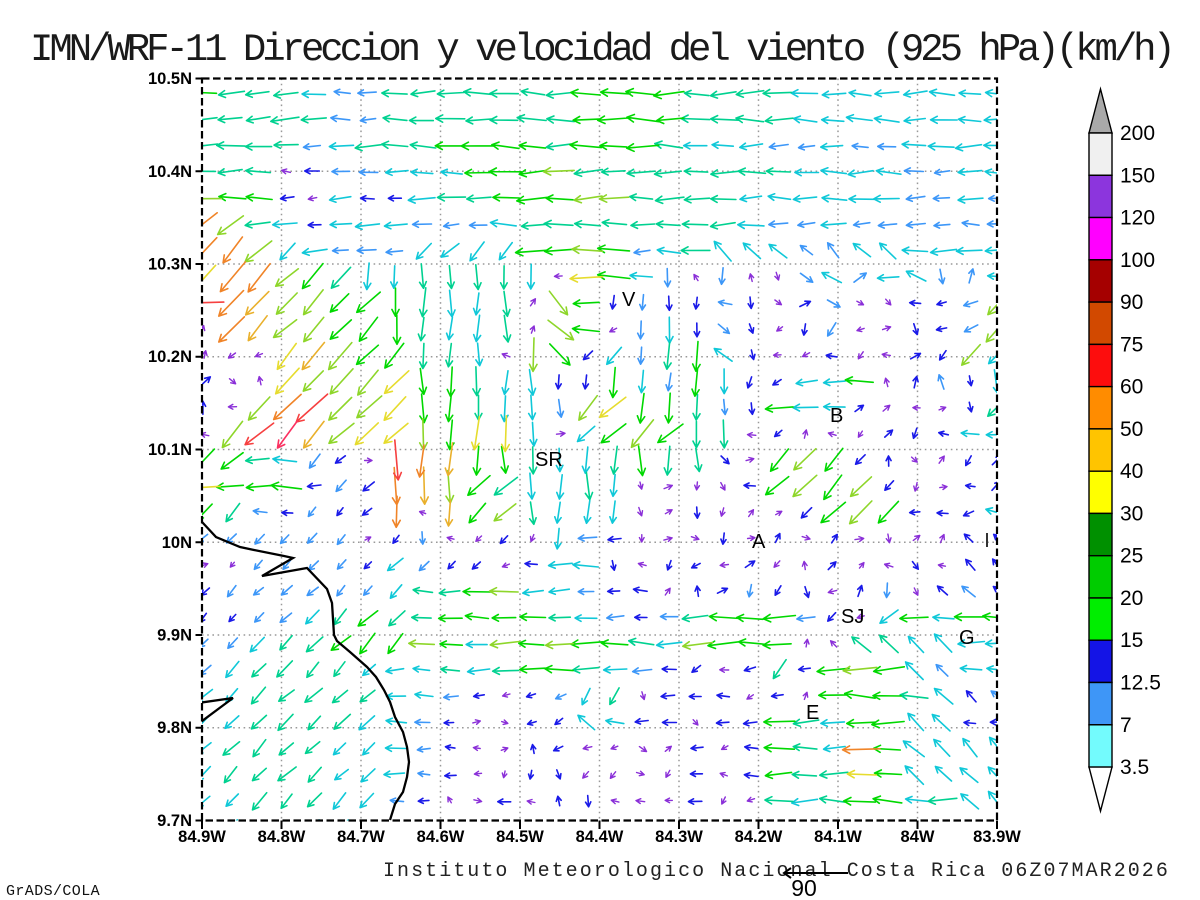 This screenshot has width=1200, height=900. I want to click on svg-text: 120, so click(1137, 218).